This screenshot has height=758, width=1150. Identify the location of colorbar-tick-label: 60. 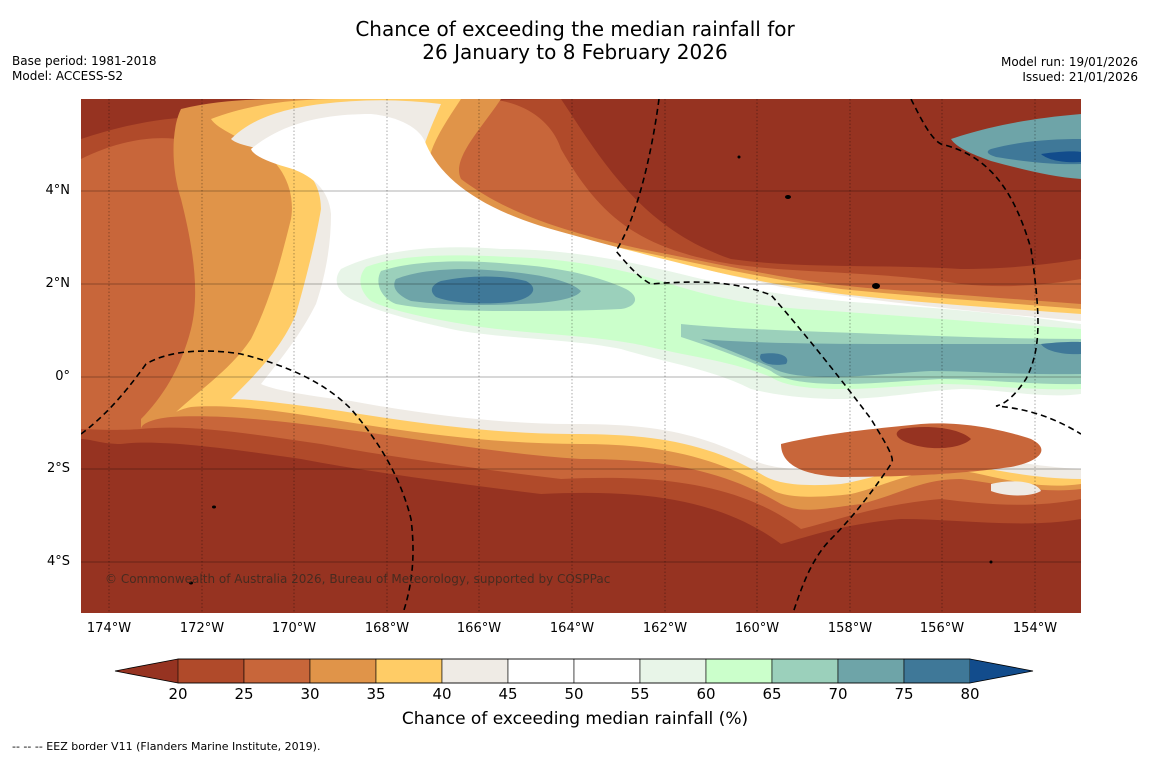
(706, 694).